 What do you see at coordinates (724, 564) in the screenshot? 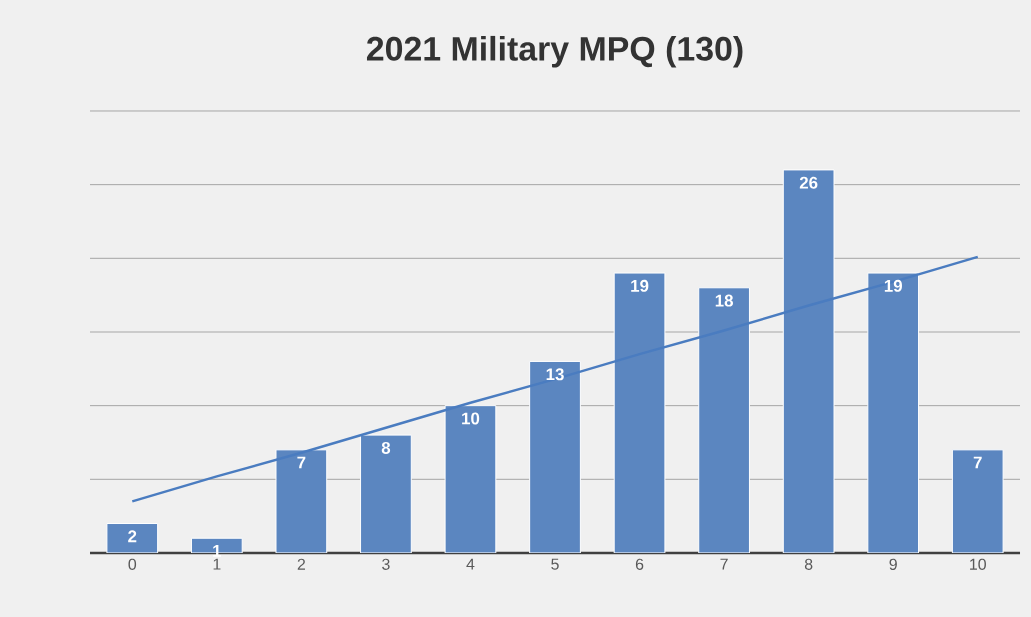
I see `x-tick-label: 7` at bounding box center [724, 564].